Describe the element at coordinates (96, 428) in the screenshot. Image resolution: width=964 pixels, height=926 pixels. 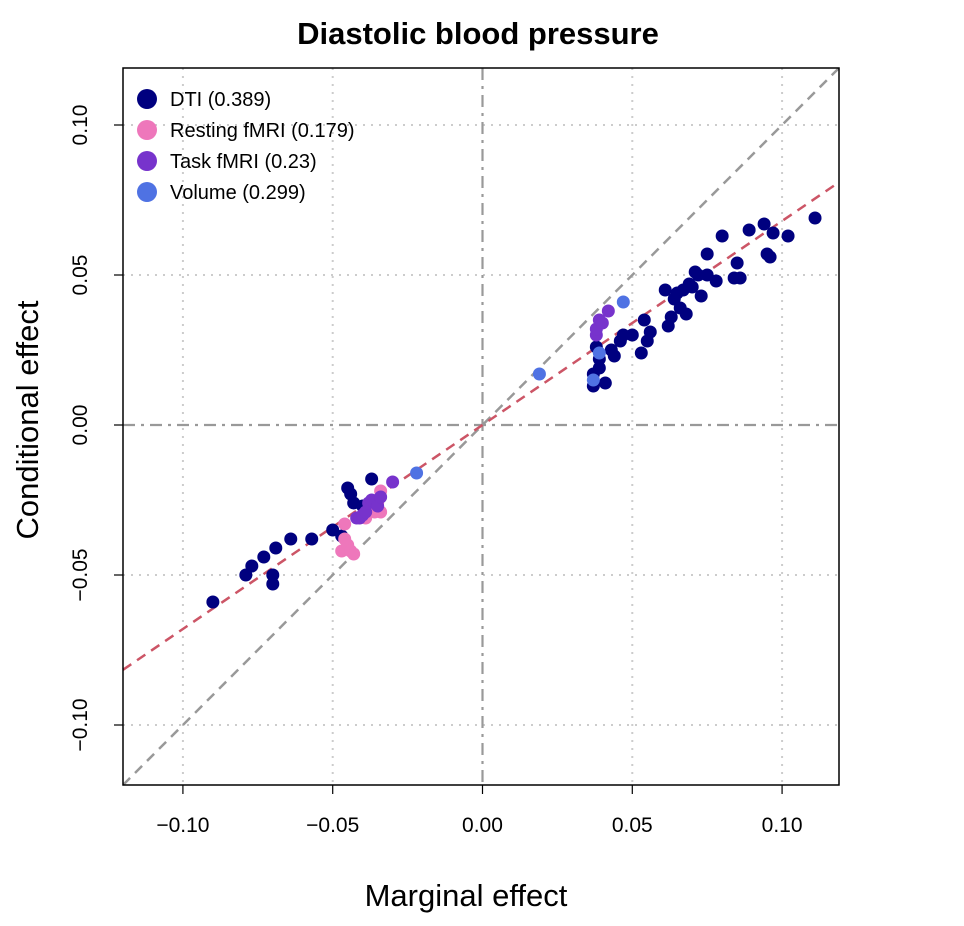
I see `y-axis: −0.10 −0.05 0.00 0.05 0.10` at that location.